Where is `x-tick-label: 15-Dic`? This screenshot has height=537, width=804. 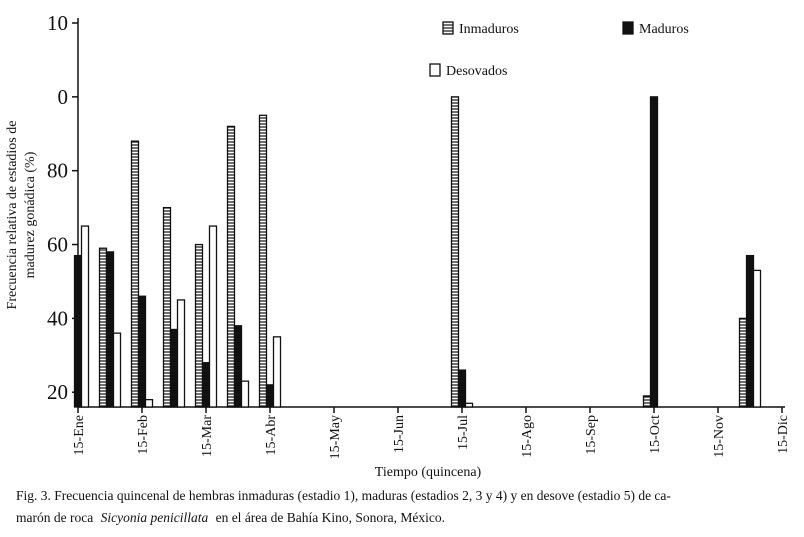
x-tick-label: 15-Dic is located at coordinates (783, 434).